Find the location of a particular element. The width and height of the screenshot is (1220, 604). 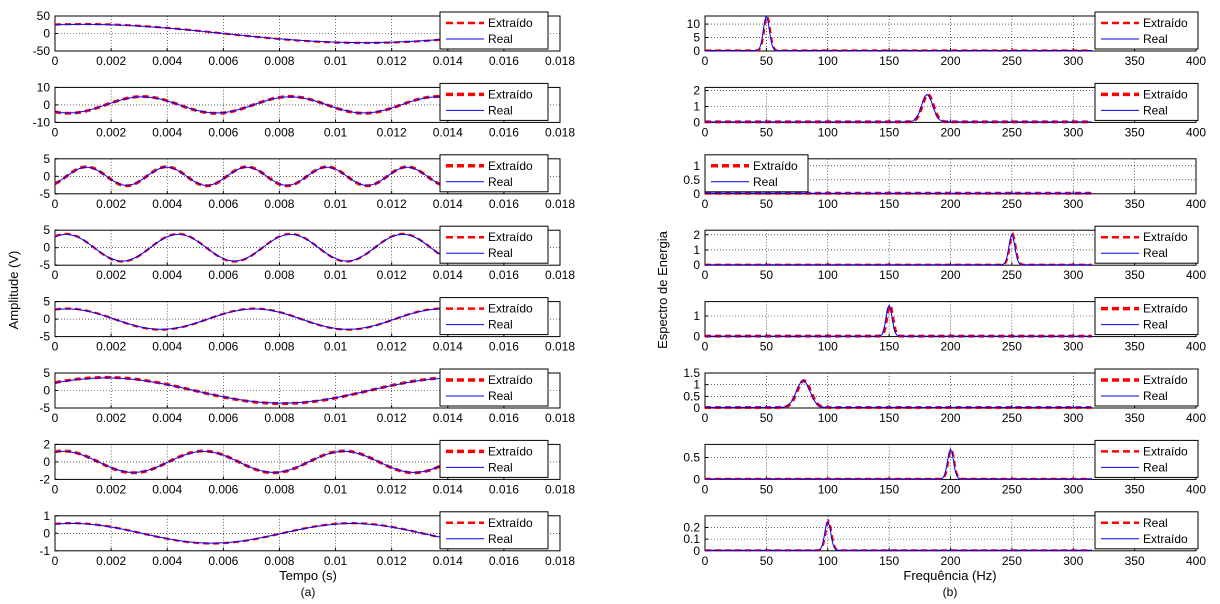

legend-box is located at coordinates (1146, 101).